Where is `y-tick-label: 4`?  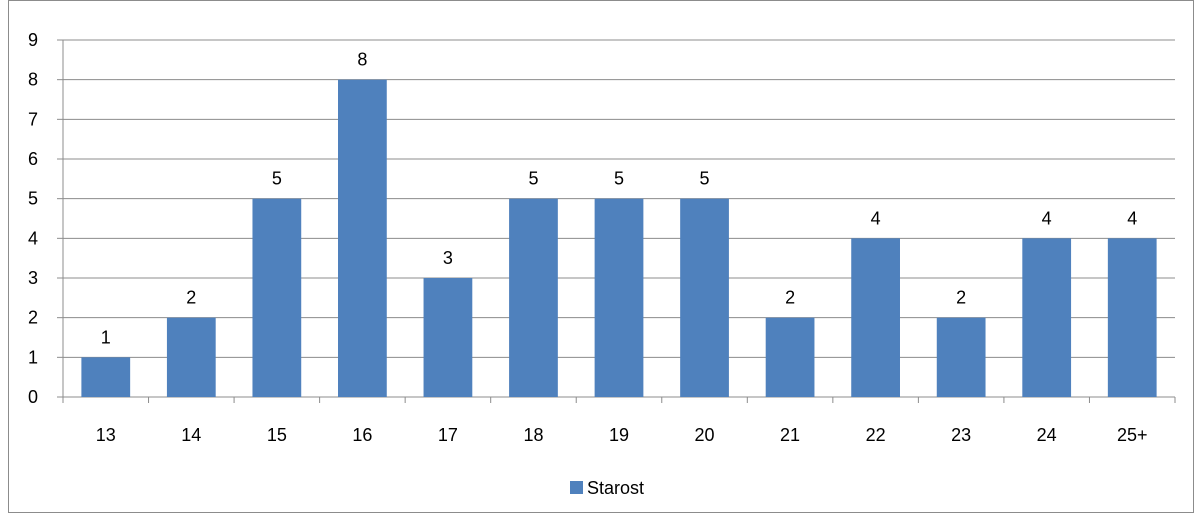 y-tick-label: 4 is located at coordinates (33, 238).